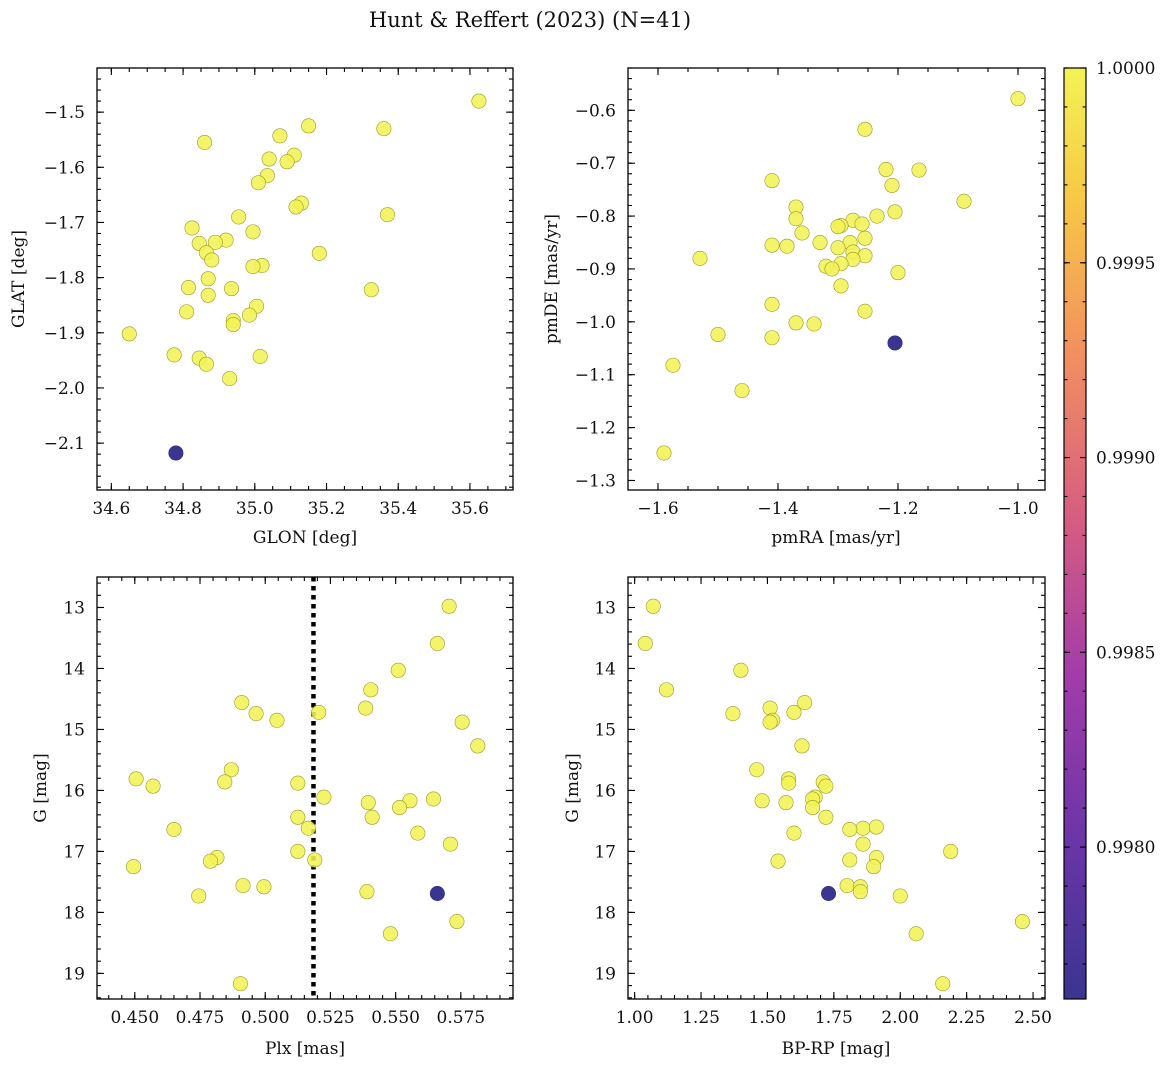 This screenshot has height=1067, width=1173. What do you see at coordinates (200, 1018) in the screenshot?
I see `x-tick-label: 0.475` at bounding box center [200, 1018].